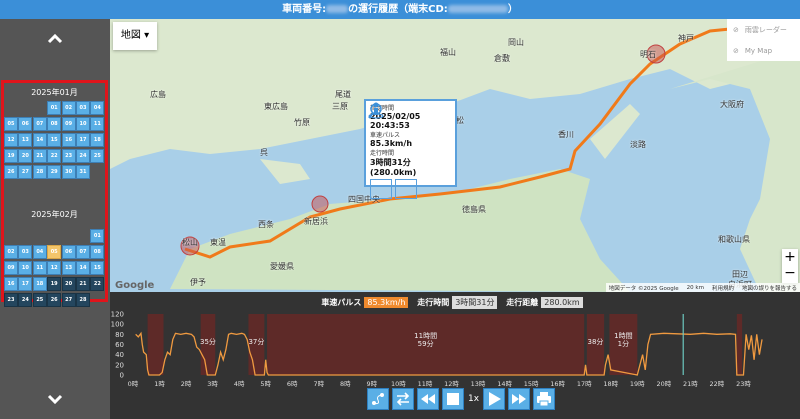  Describe the element at coordinates (544, 399) in the screenshot. I see `print-button` at that location.